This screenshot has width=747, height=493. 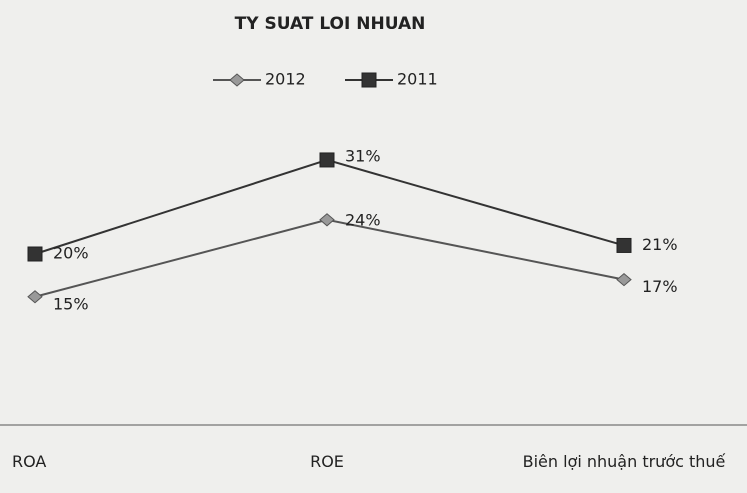 I want to click on legend-label: 2011, so click(x=417, y=79).